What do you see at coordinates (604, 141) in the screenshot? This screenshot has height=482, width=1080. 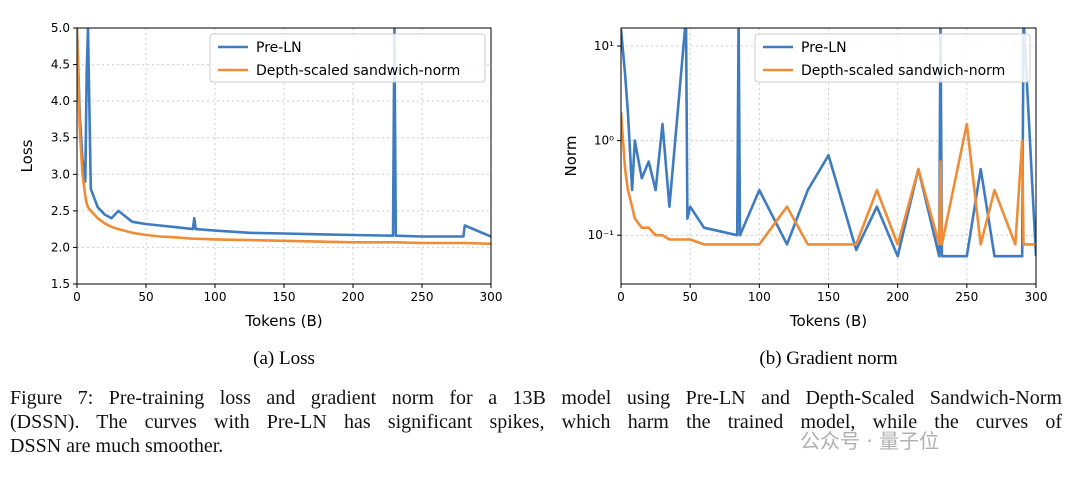 I see `y-tick-label: 10⁰` at bounding box center [604, 141].